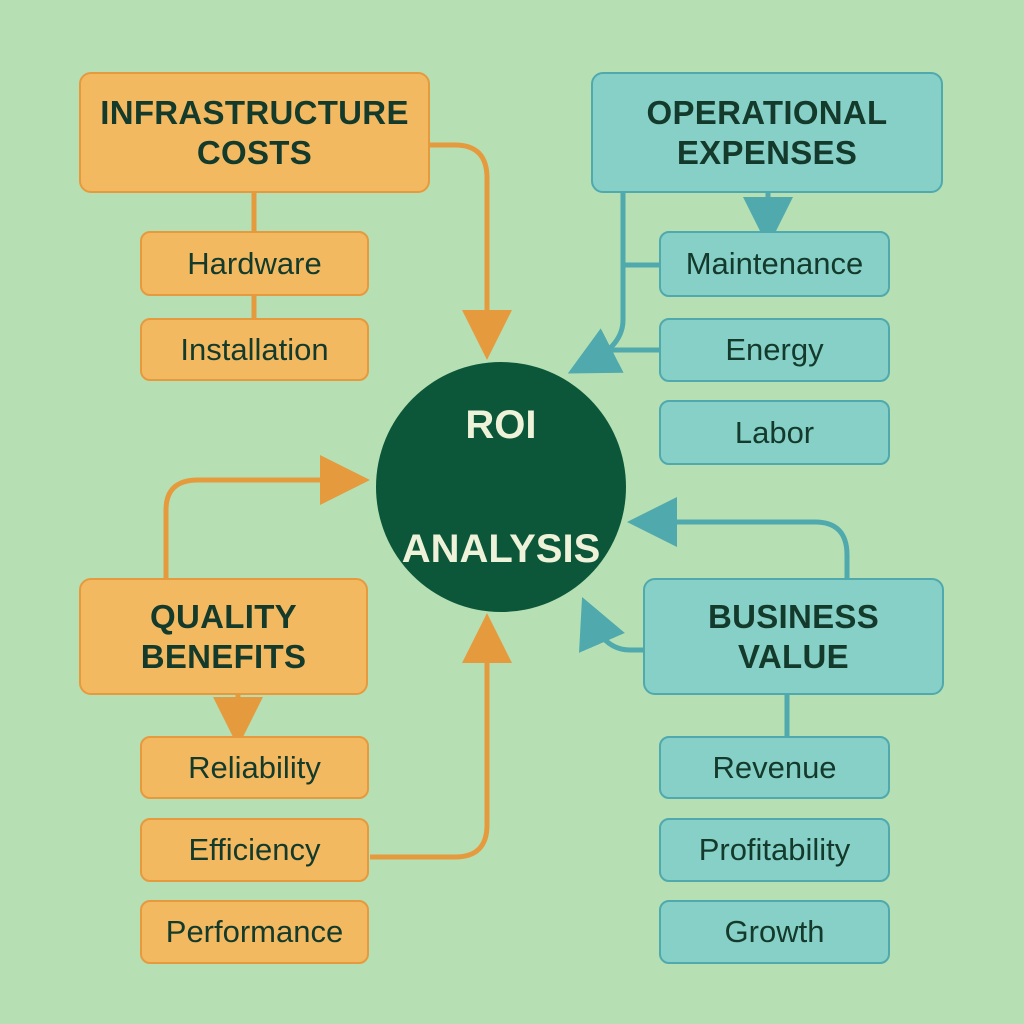 This screenshot has height=1024, width=1024. I want to click on reliability-item: Reliability, so click(254, 767).